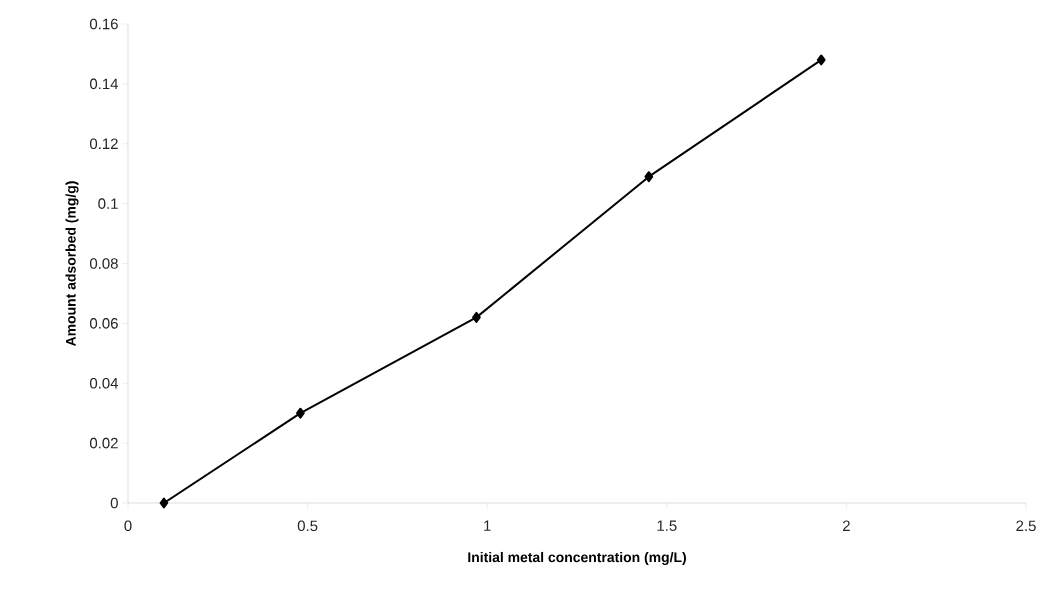 The height and width of the screenshot is (613, 1048). I want to click on x-tick-label: 0, so click(128, 526).